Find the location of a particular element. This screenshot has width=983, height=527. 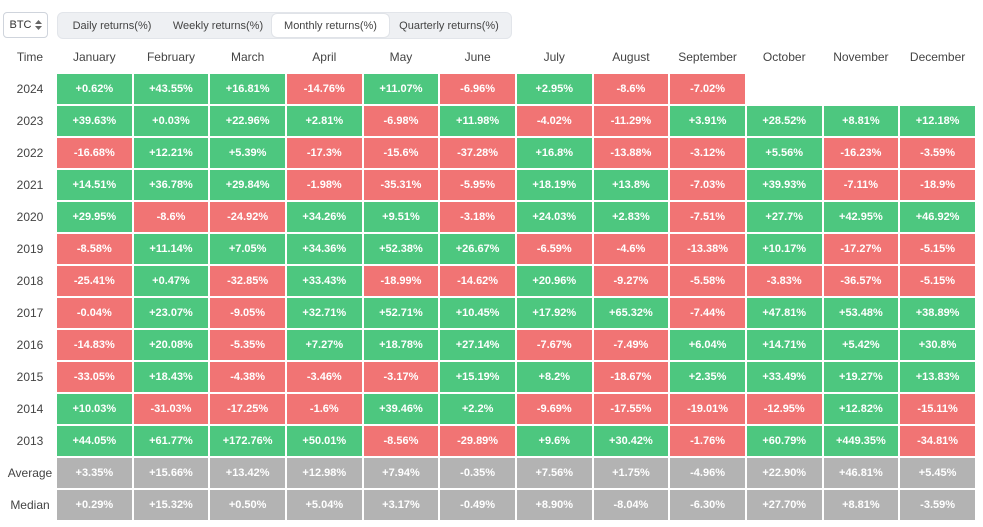

return-cell: +11.98% is located at coordinates (477, 121).